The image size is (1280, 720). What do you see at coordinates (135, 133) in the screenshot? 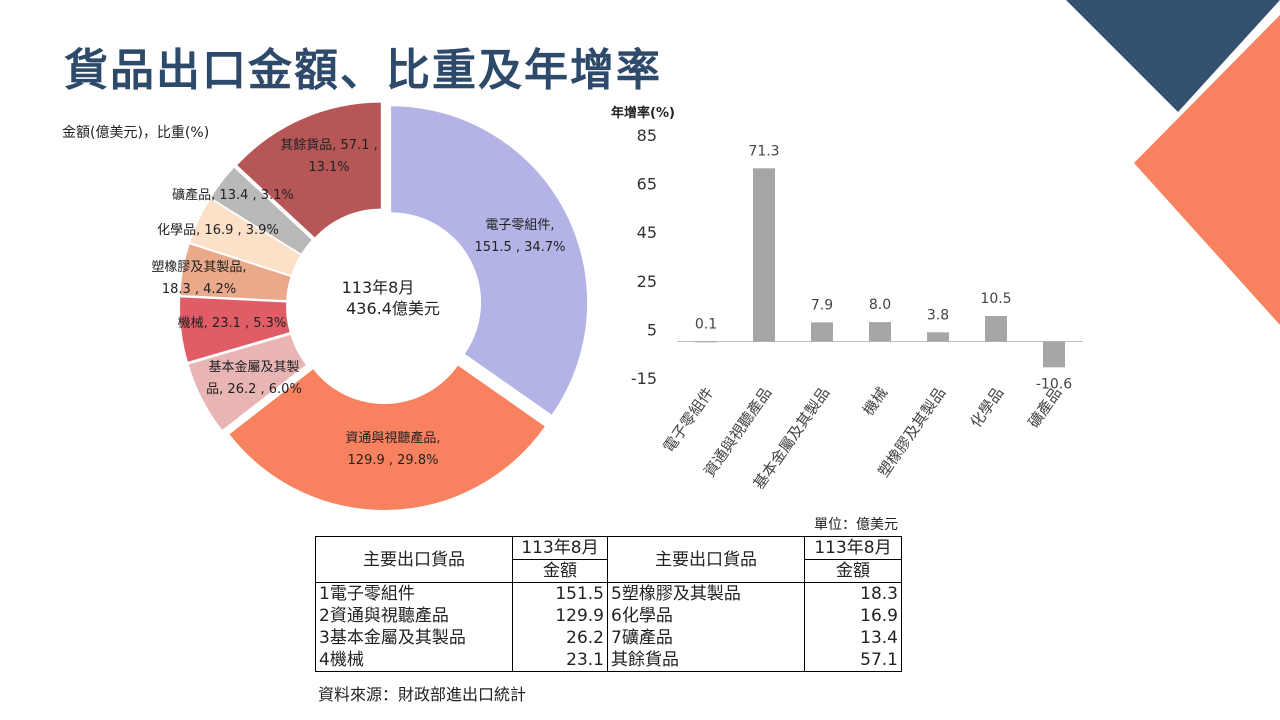
I see `donut-label-note: 金額(億美元)，比重(%)` at bounding box center [135, 133].